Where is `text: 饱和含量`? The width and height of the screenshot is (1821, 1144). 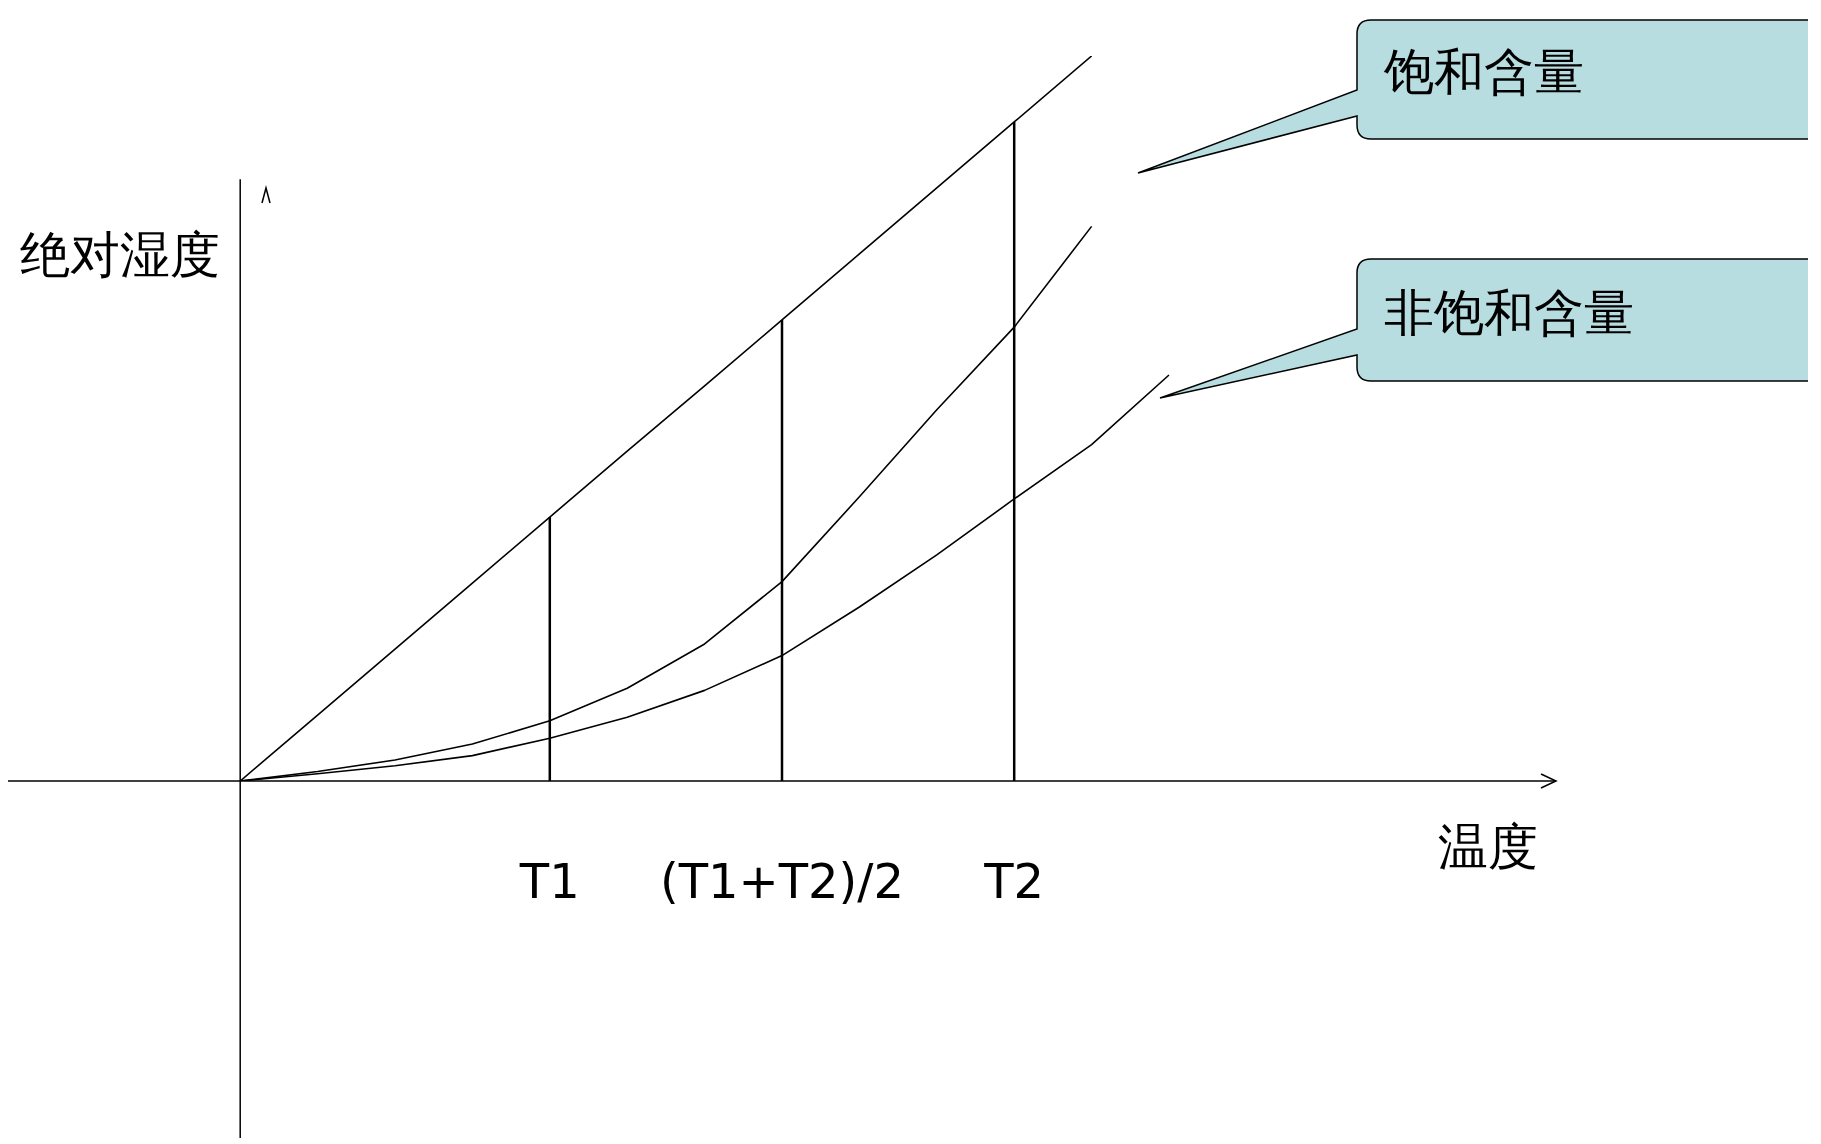 text: 饱和含量 is located at coordinates (1483, 72).